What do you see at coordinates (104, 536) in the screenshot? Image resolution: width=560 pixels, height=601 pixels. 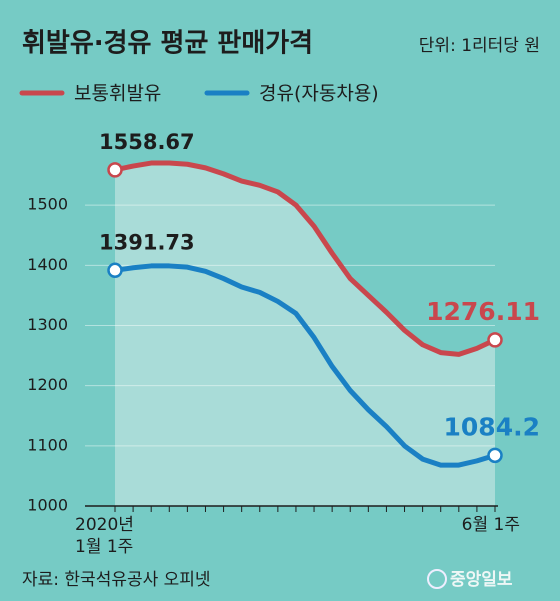 I see `x-tick-label: 2020년 1월 1주` at bounding box center [104, 536].